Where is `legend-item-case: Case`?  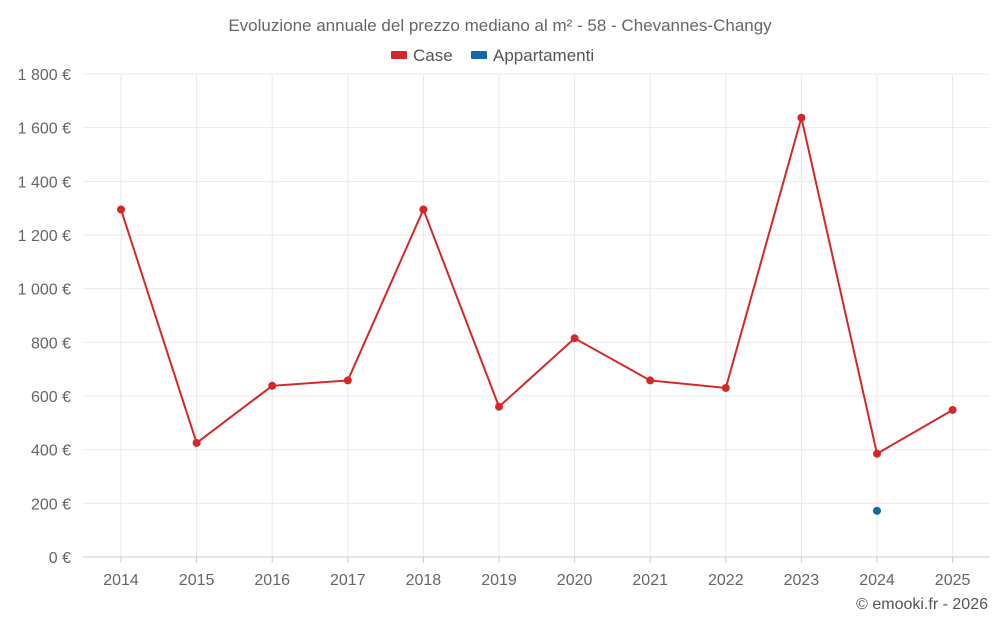 legend-item-case: Case is located at coordinates (422, 55).